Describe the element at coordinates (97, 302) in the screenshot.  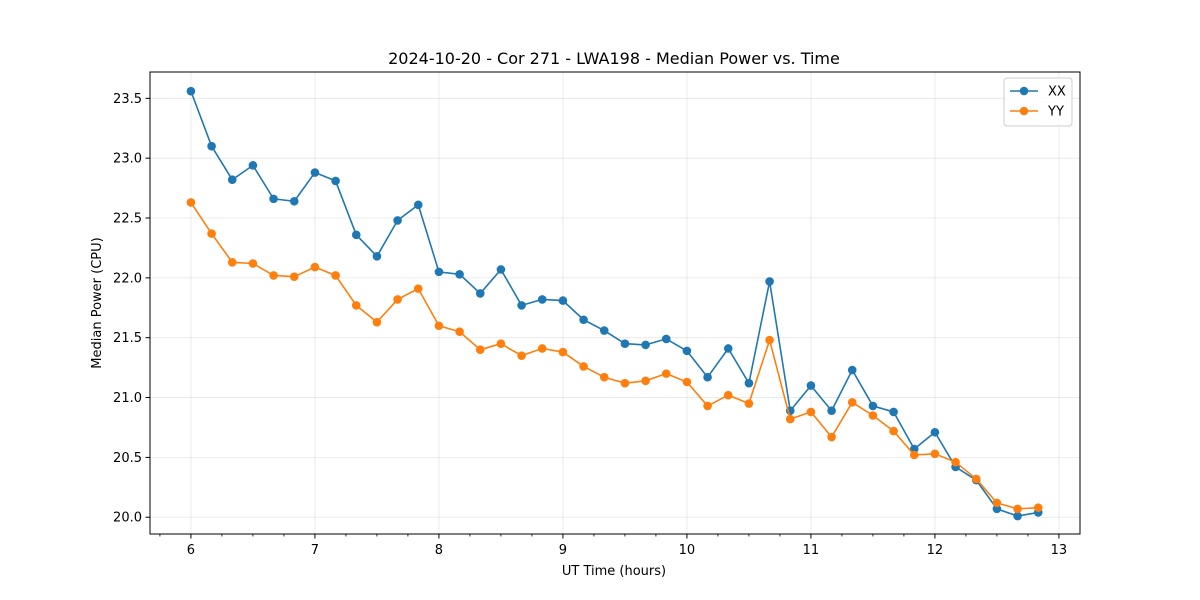
I see `y-axis-label: Median Power (CPU)` at that location.